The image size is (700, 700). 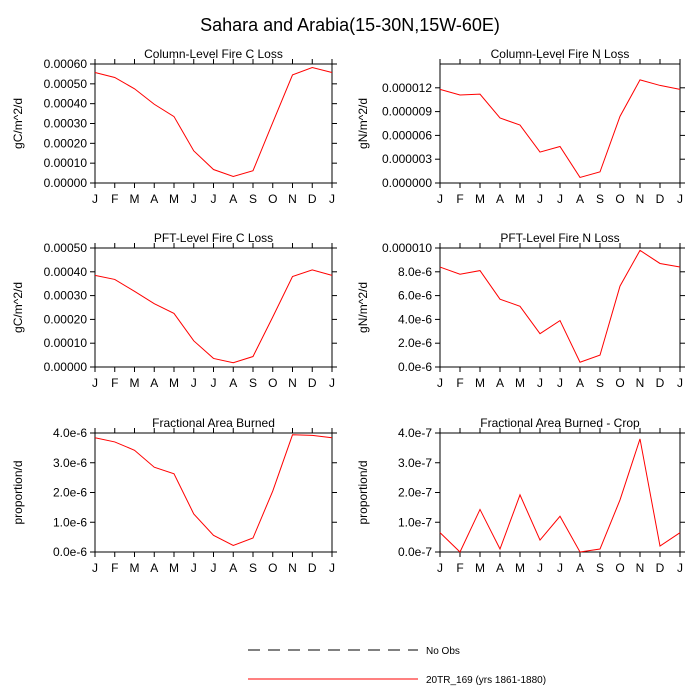 I want to click on y-tick-label: 0.000010, so click(x=407, y=248).